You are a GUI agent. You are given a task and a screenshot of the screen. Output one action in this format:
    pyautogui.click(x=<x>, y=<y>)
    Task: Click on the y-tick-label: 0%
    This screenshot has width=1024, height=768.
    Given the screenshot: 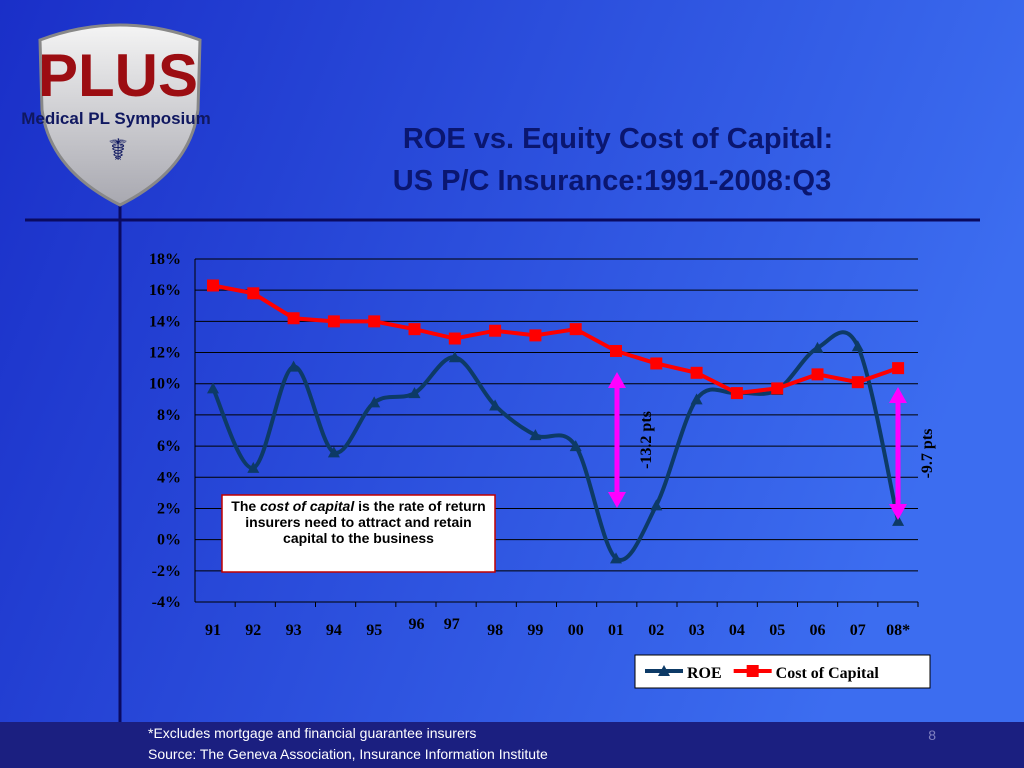 What is the action you would take?
    pyautogui.click(x=169, y=540)
    